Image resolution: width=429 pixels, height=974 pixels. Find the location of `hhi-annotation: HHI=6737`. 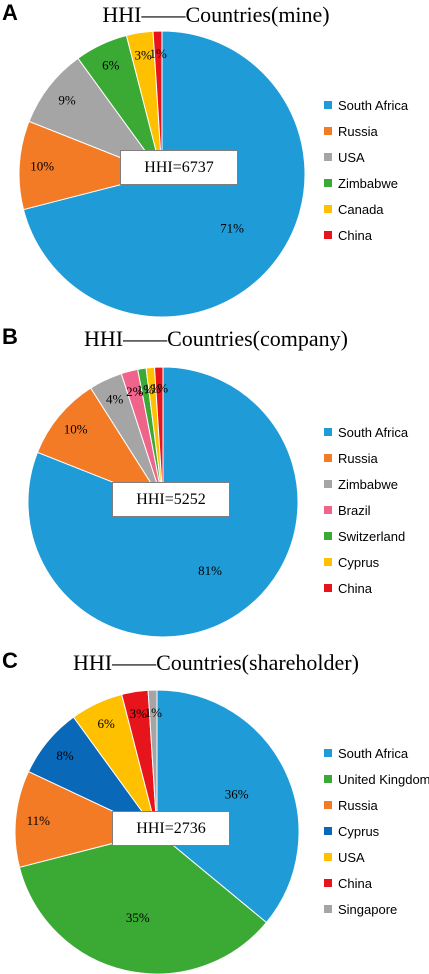

hhi-annotation: HHI=6737 is located at coordinates (179, 167).